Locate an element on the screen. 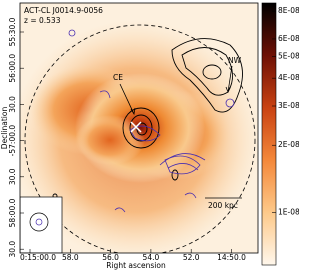 This screenshot has height=271, width=320. x-tick-label: 52.0 is located at coordinates (191, 257).